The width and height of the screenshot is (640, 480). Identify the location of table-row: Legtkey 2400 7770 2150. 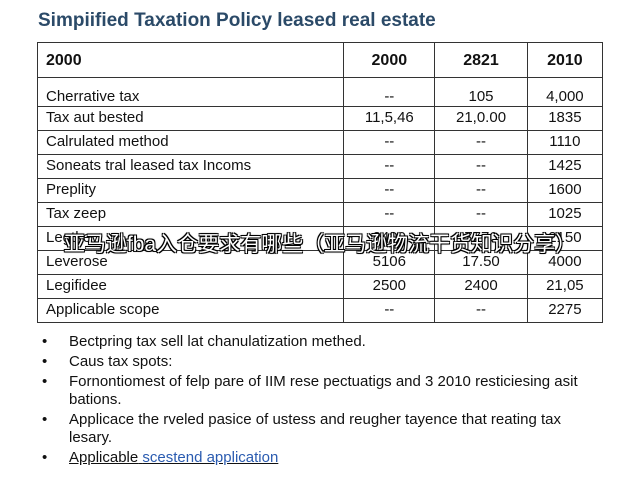
(320, 238).